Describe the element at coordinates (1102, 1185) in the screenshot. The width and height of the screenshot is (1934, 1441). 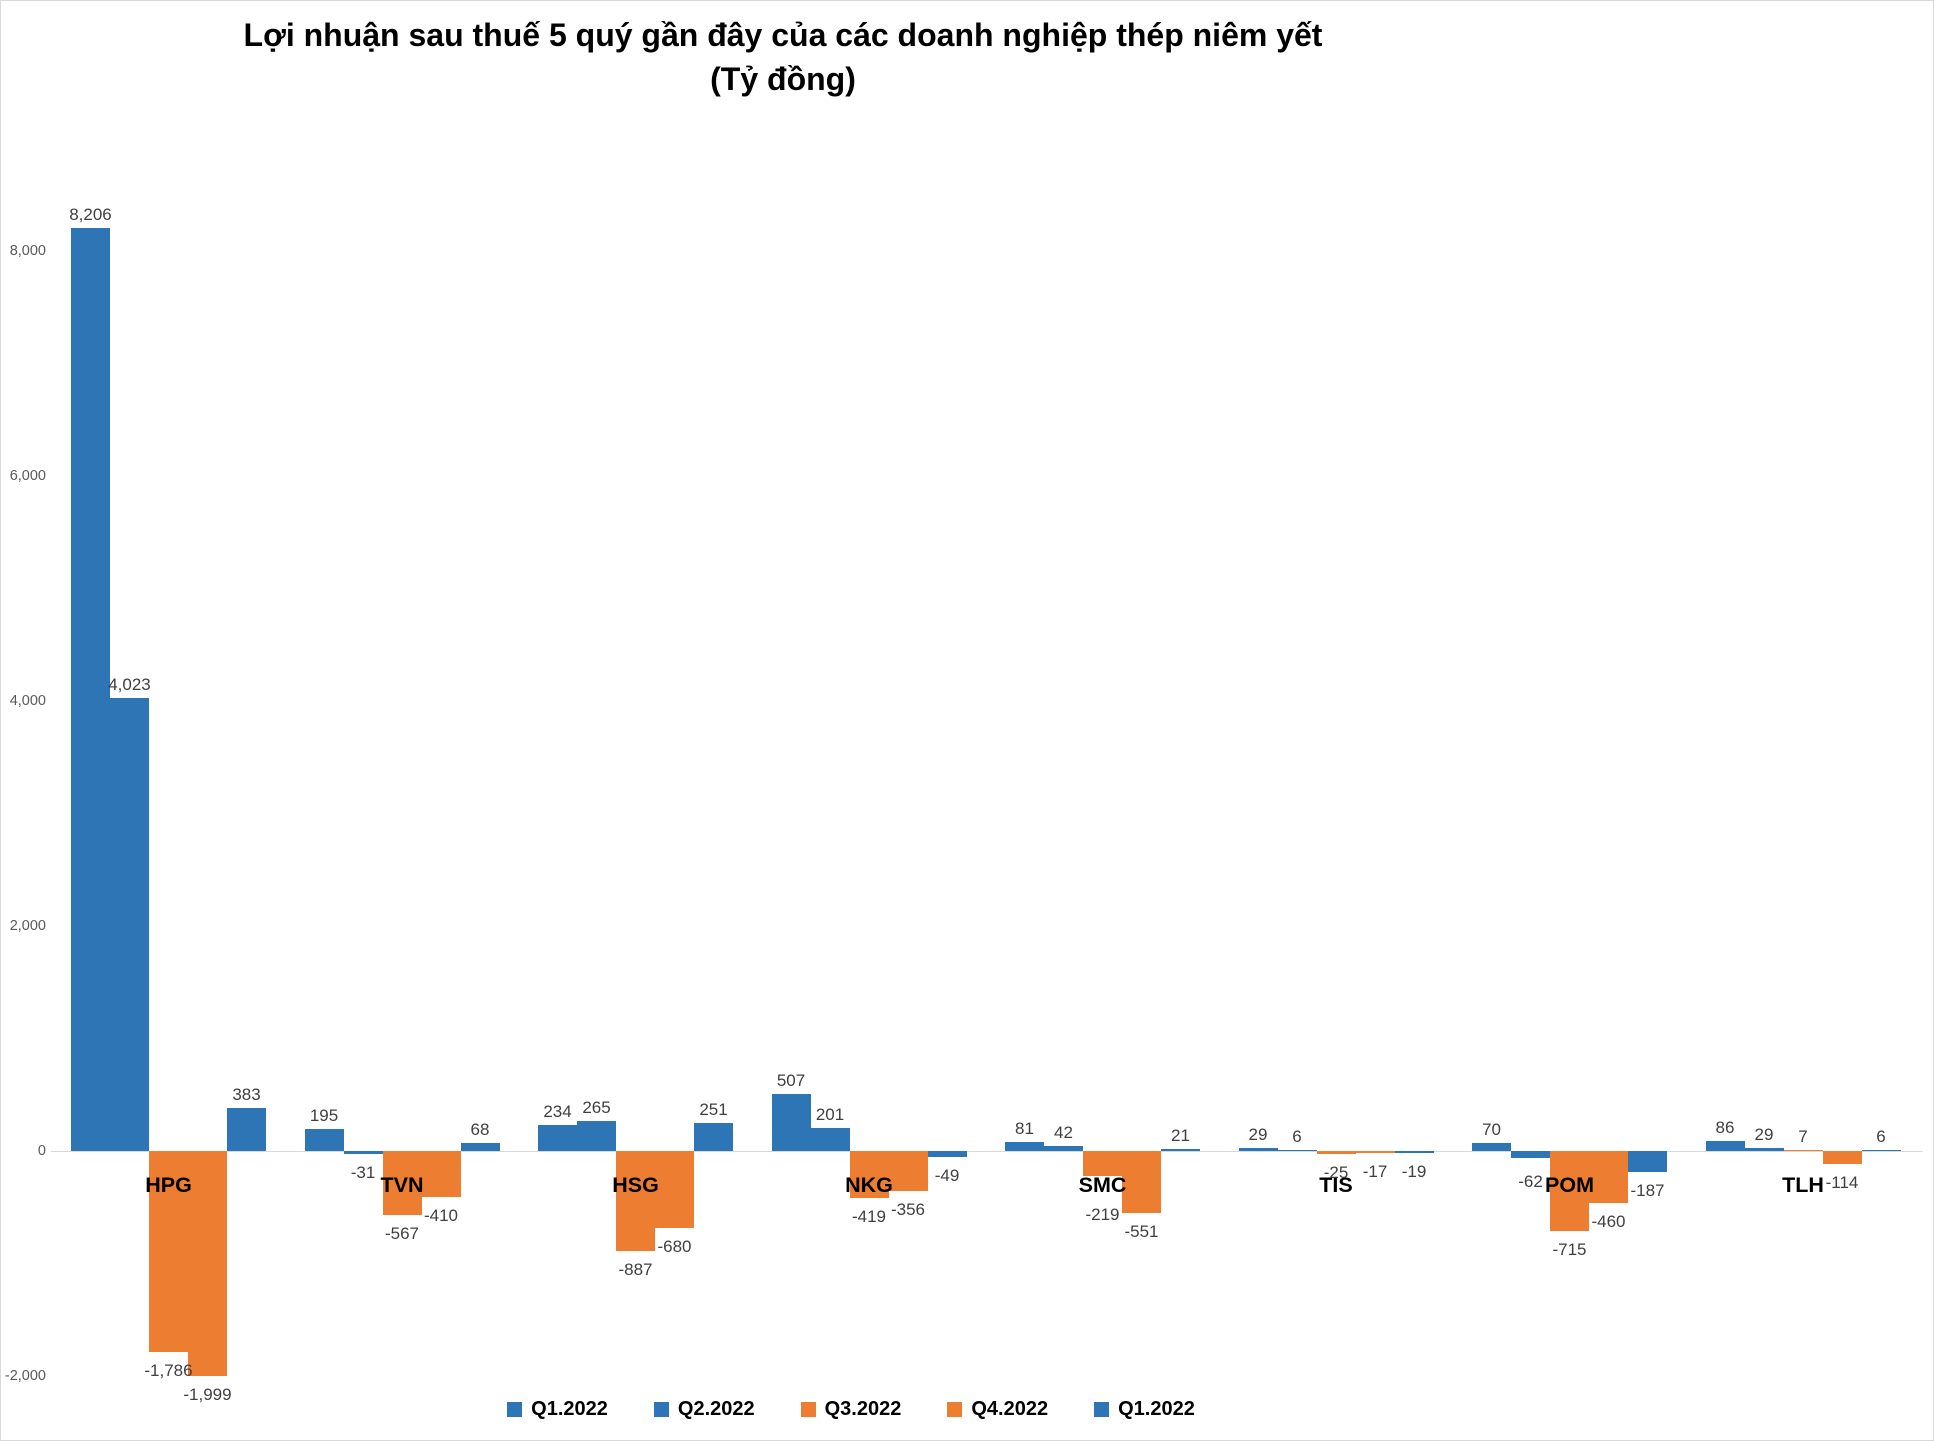
I see `category-label-smc: SMC` at that location.